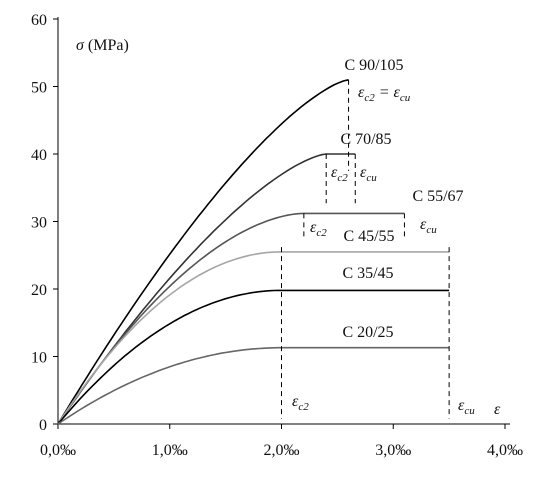 This screenshot has height=479, width=558. I want to click on series-label: C 35/45, so click(367, 273).